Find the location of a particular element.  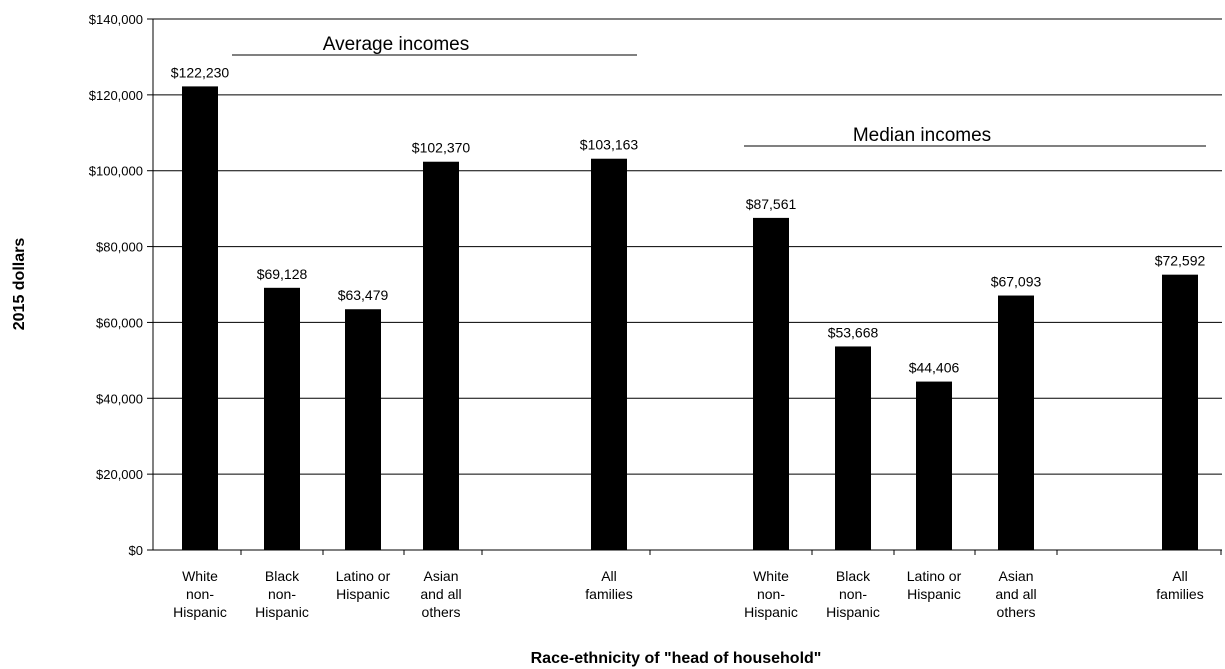

group-label: Median incomes is located at coordinates (922, 135).